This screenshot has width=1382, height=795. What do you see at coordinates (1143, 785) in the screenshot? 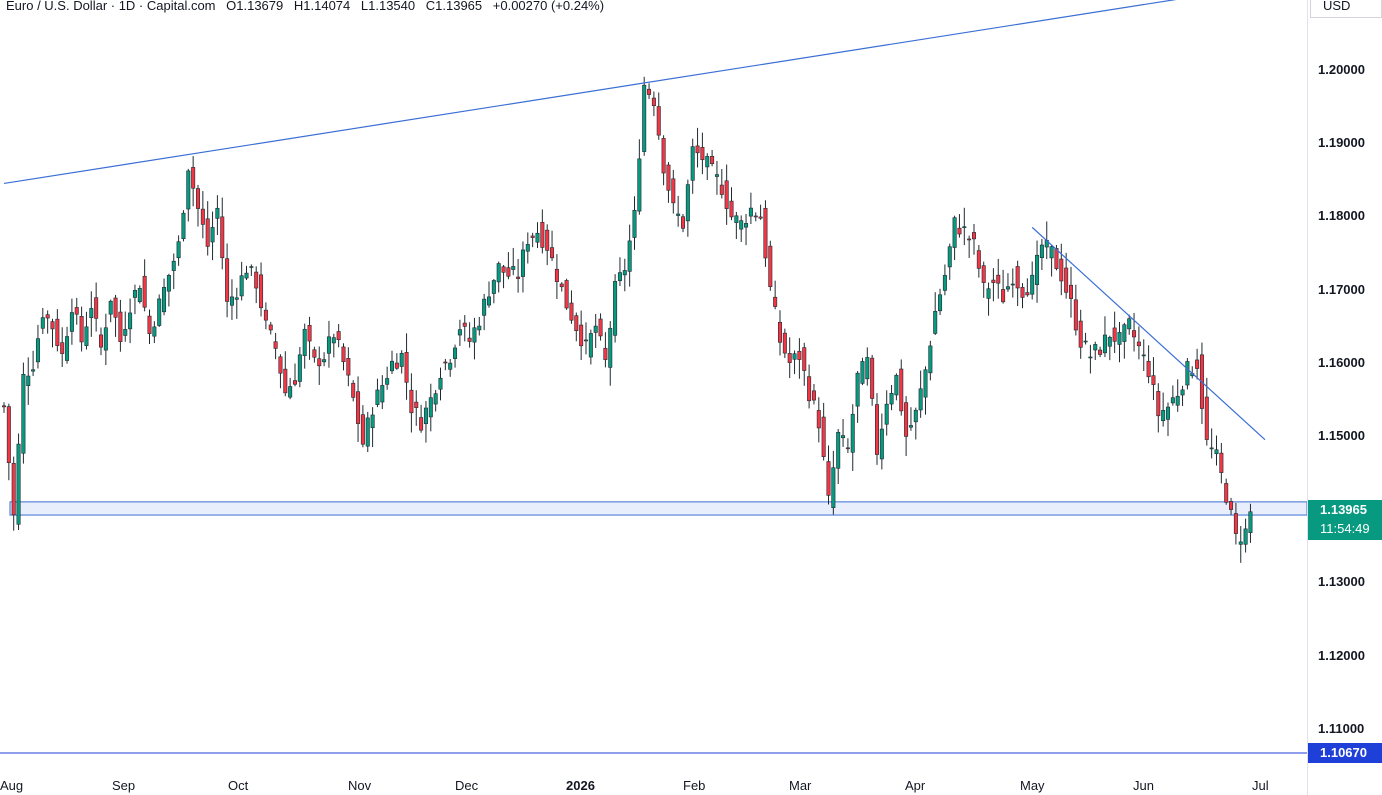
I see `time-tick-label: Jun` at bounding box center [1143, 785].